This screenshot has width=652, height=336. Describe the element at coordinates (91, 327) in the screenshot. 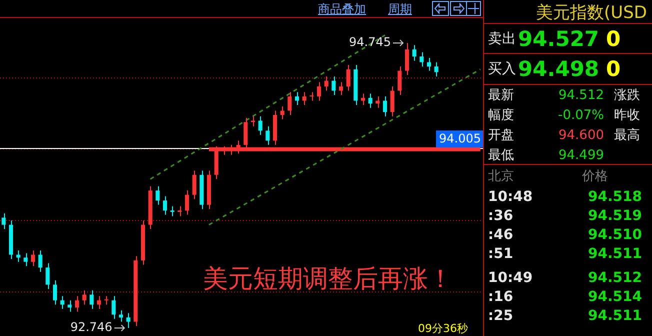

I see `annotation: 92.746` at that location.